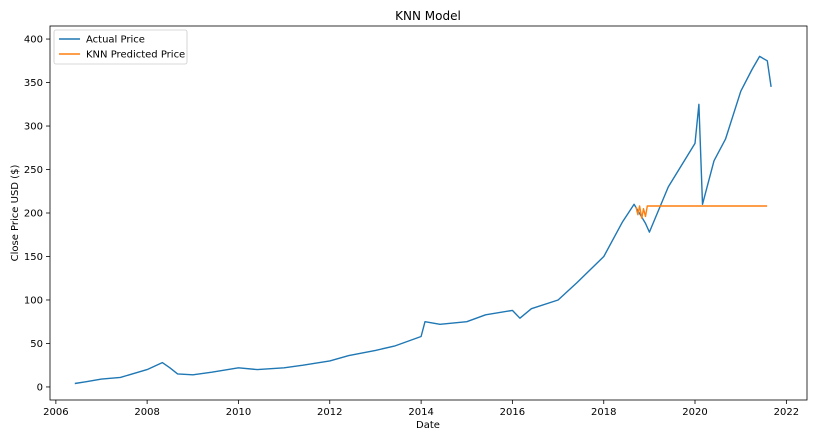  What do you see at coordinates (428, 16) in the screenshot?
I see `chart-title: KNN Model` at bounding box center [428, 16].